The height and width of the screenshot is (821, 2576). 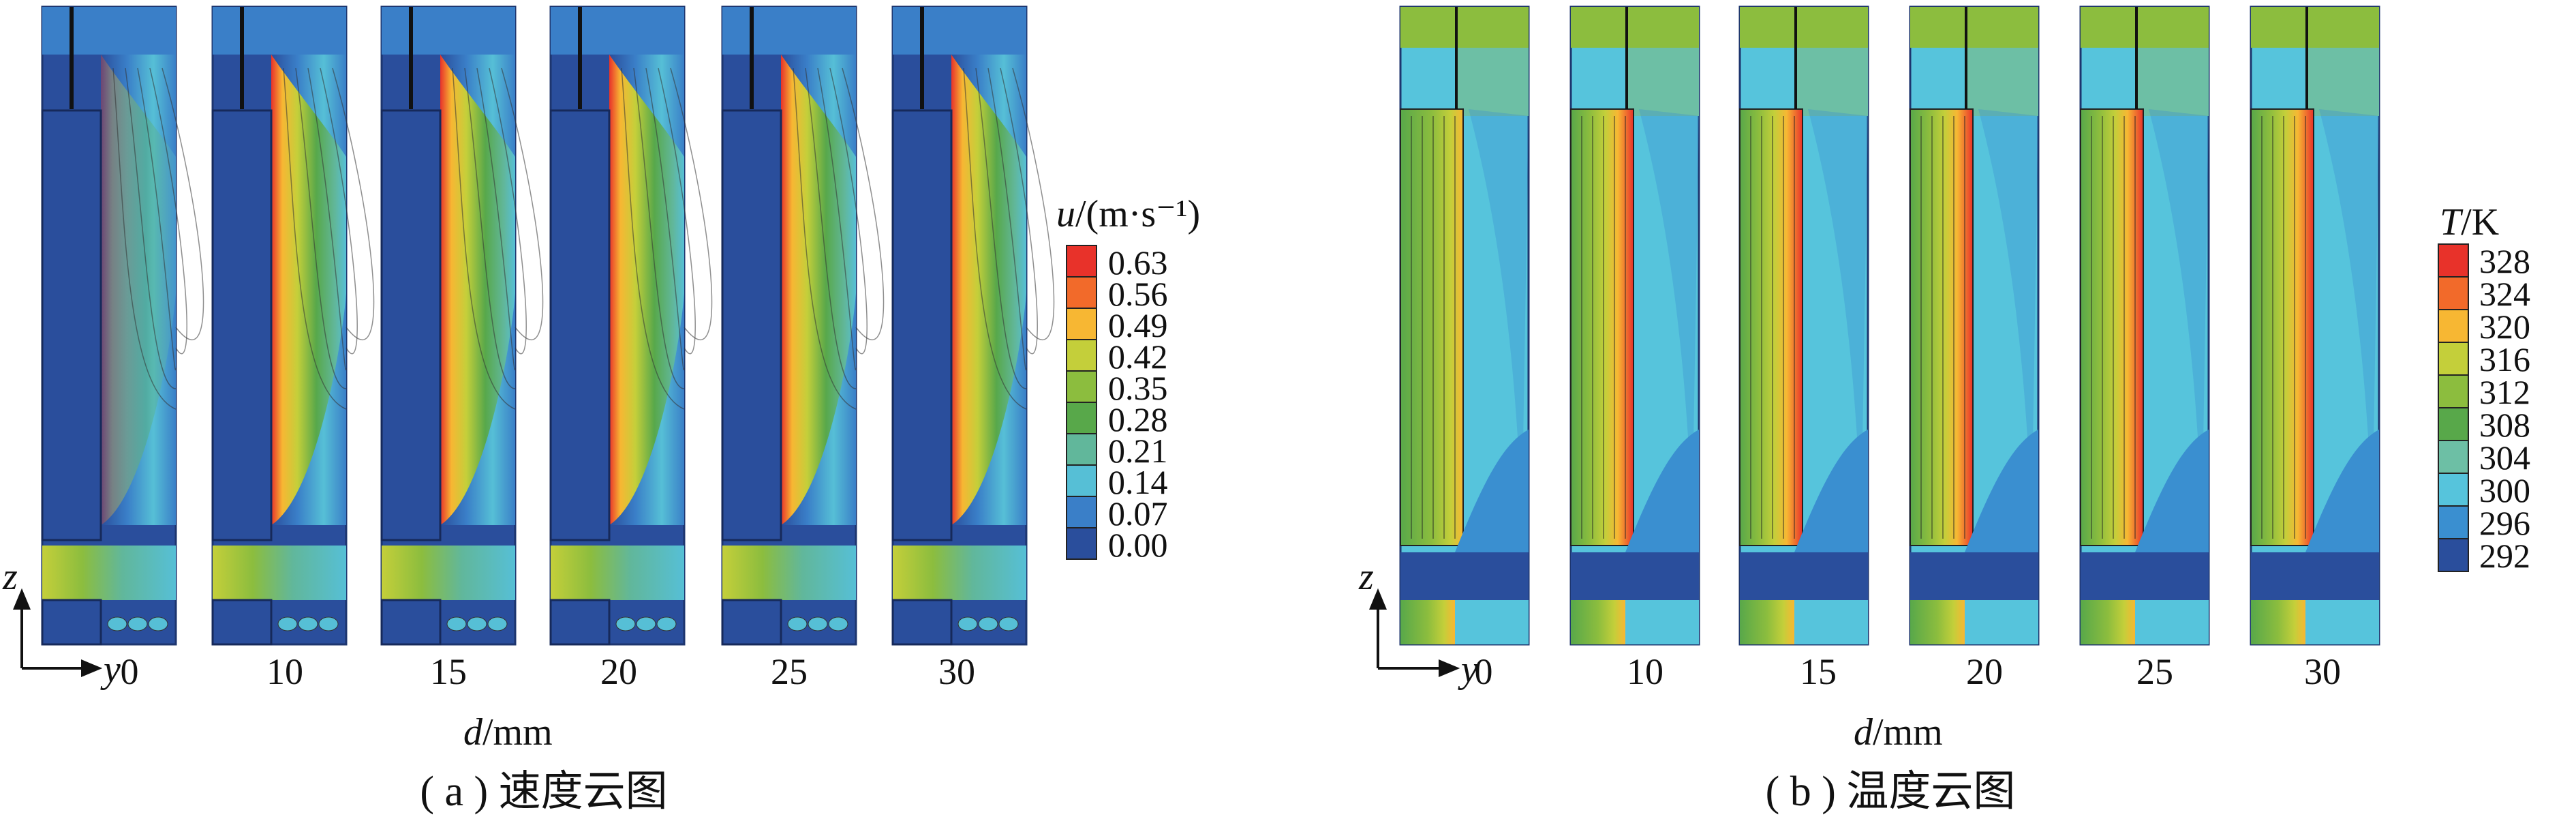 I want to click on legend-value-7: 0.14, so click(x=1138, y=482).